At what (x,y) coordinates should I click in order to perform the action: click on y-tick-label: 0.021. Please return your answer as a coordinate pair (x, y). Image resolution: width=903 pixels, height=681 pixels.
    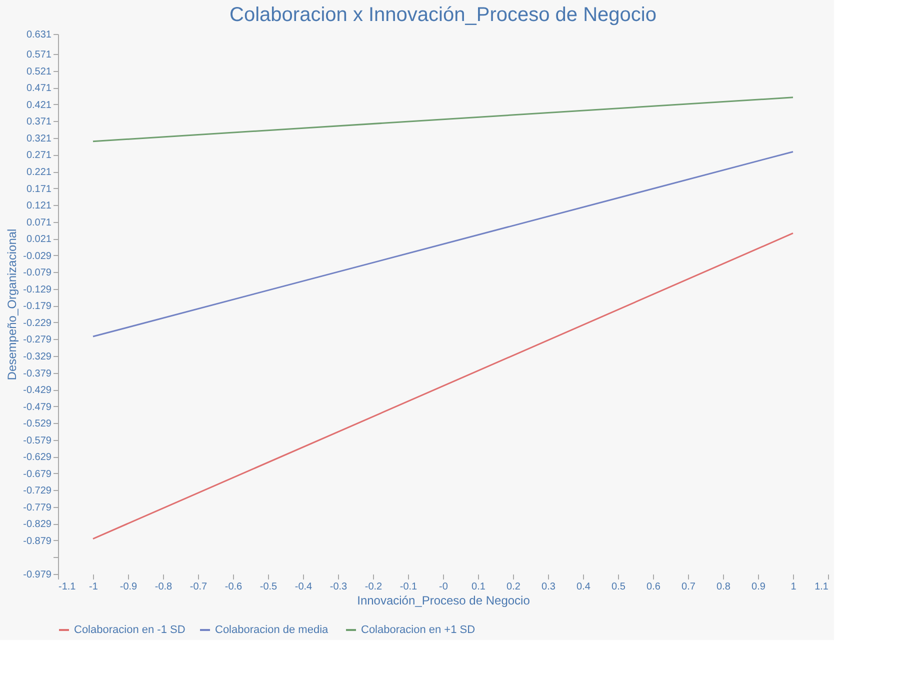
    Looking at the image, I should click on (39, 240).